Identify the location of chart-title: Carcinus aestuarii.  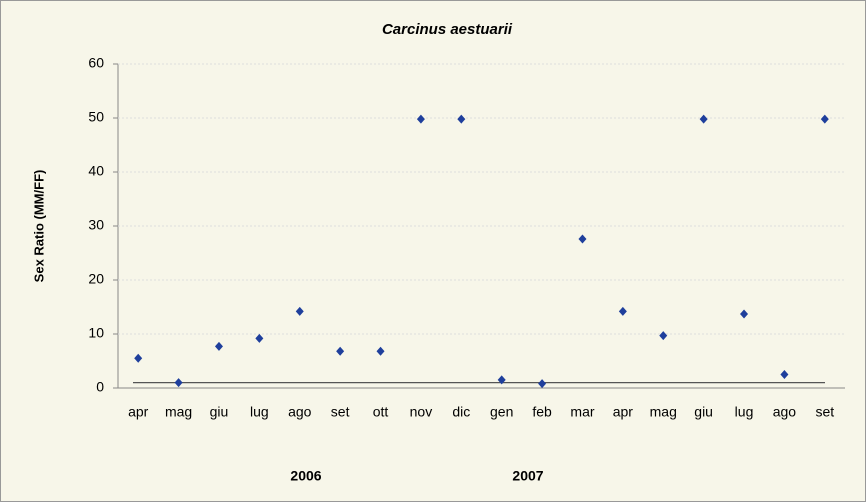
(447, 29).